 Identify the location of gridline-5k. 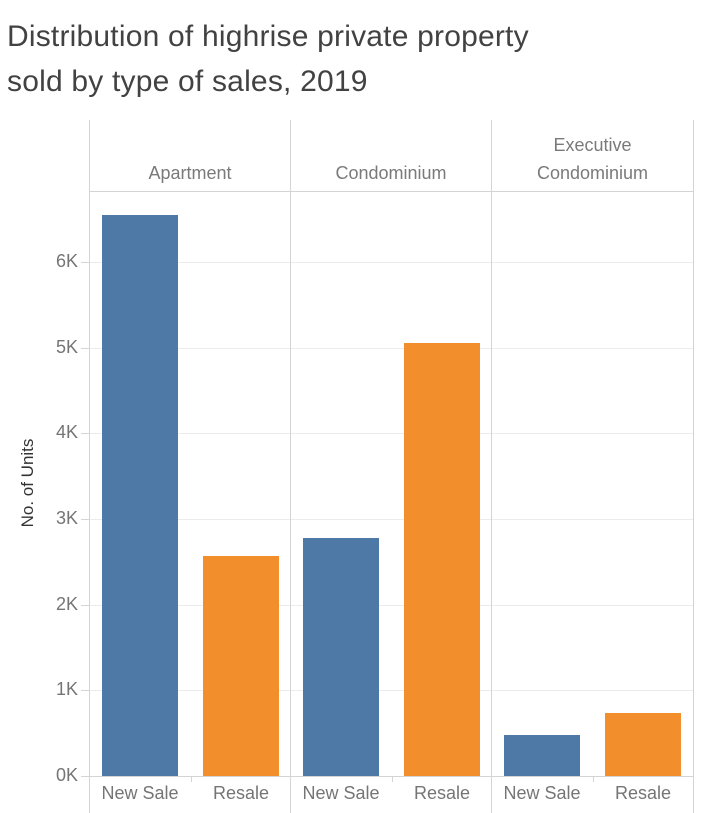
(391, 348).